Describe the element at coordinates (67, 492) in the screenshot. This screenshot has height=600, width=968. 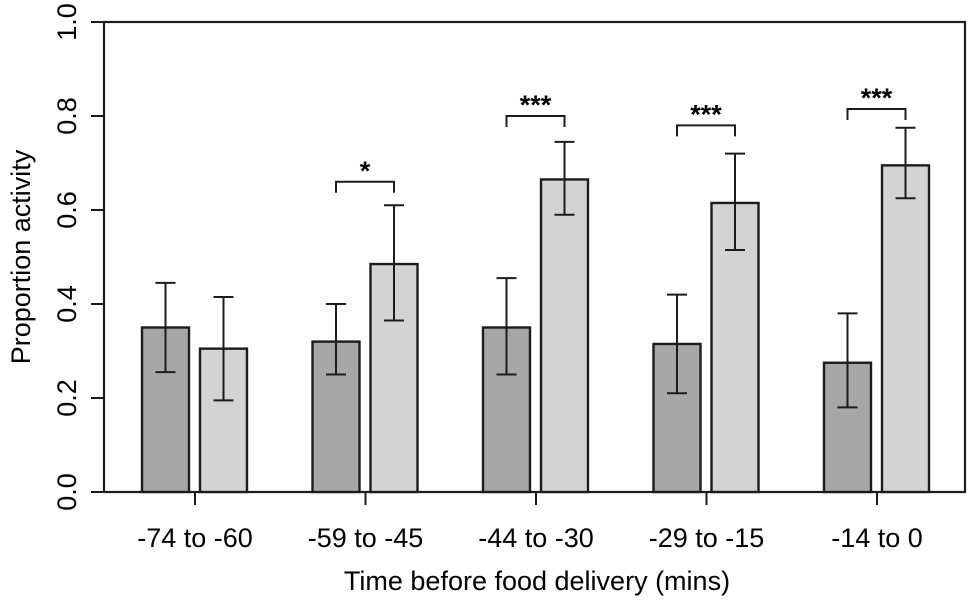
I see `y-tick-label: 0.0` at that location.